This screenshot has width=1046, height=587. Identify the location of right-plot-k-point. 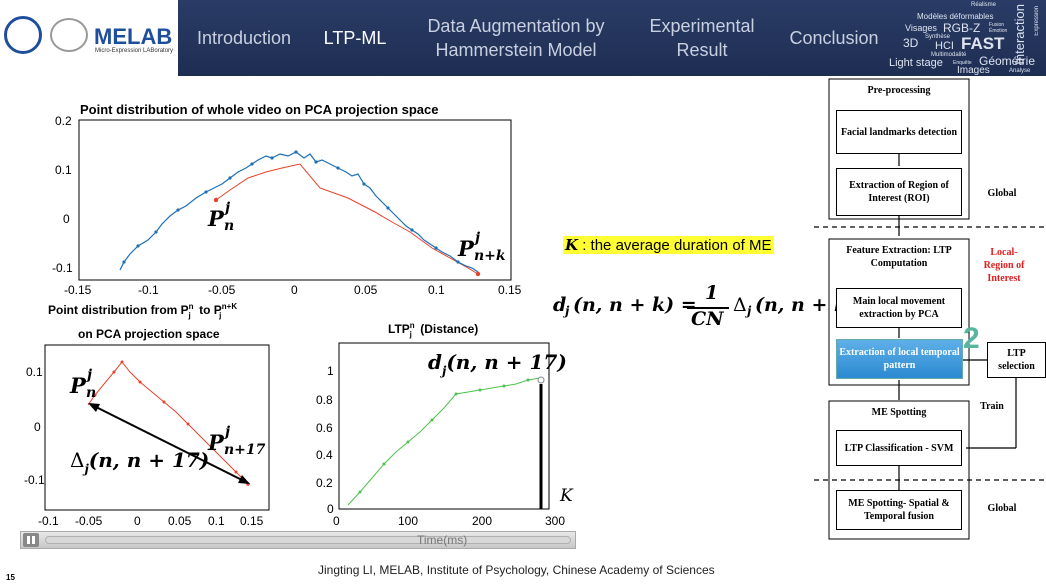
(541, 380).